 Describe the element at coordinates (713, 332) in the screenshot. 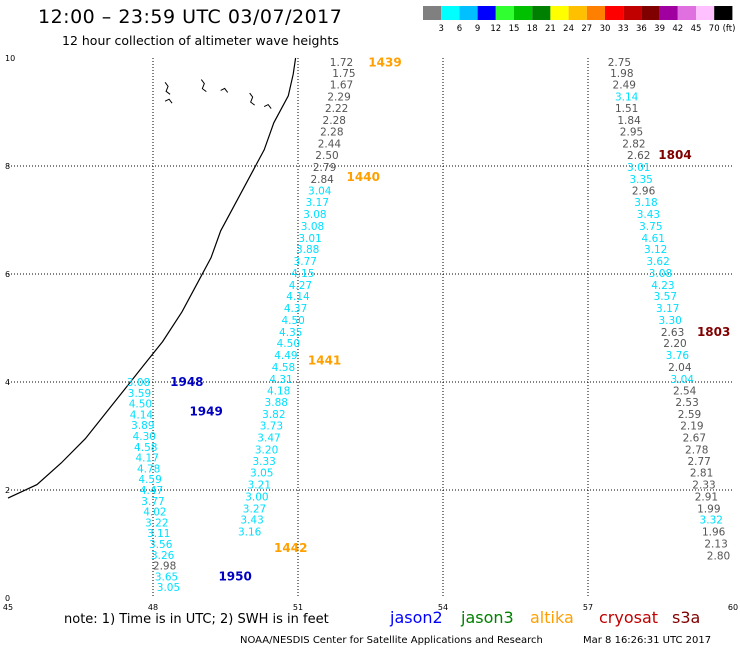

I see `pass-label-cryosat: 1803` at that location.